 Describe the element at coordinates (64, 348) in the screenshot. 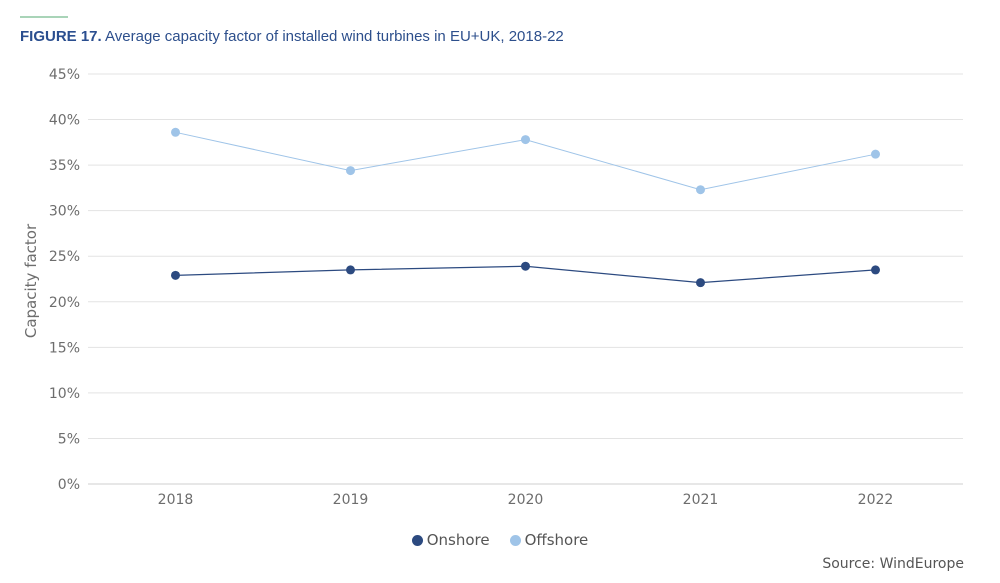

I see `y-tick-label: 15%` at that location.